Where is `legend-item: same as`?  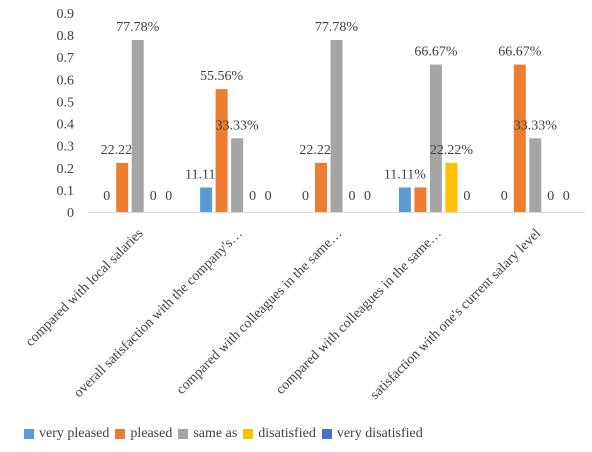 legend-item: same as is located at coordinates (207, 434).